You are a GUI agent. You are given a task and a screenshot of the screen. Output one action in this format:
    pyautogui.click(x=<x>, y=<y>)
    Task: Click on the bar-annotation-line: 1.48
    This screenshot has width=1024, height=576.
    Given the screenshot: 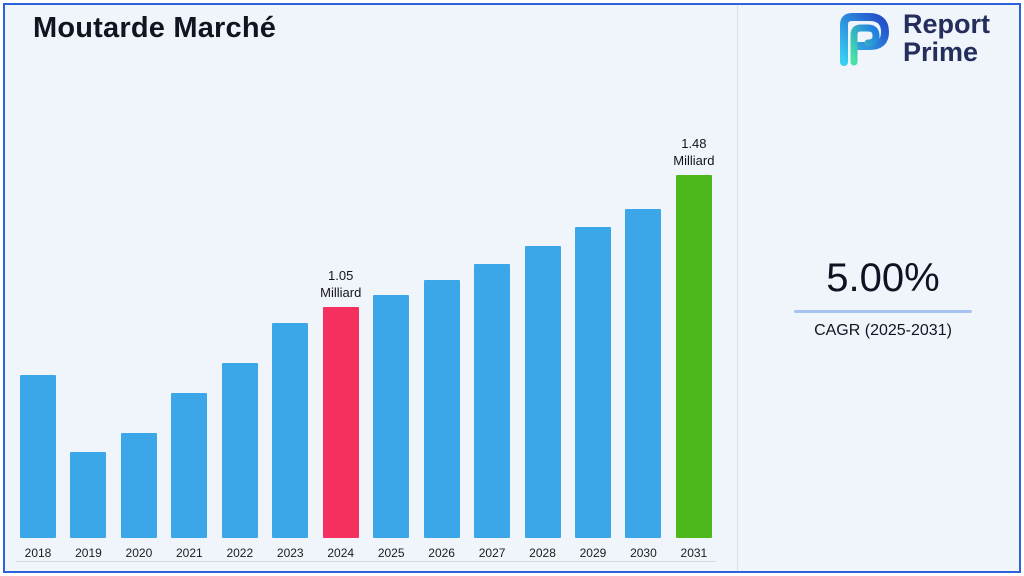 What is the action you would take?
    pyautogui.click(x=694, y=144)
    